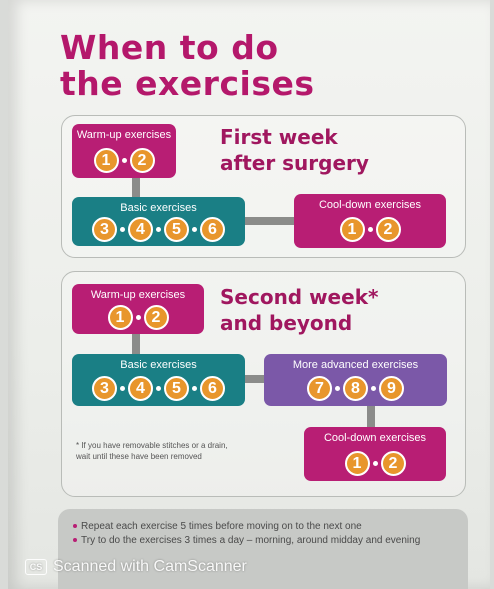 This screenshot has height=589, width=494. I want to click on connector-basic-advanced, so click(252, 379).